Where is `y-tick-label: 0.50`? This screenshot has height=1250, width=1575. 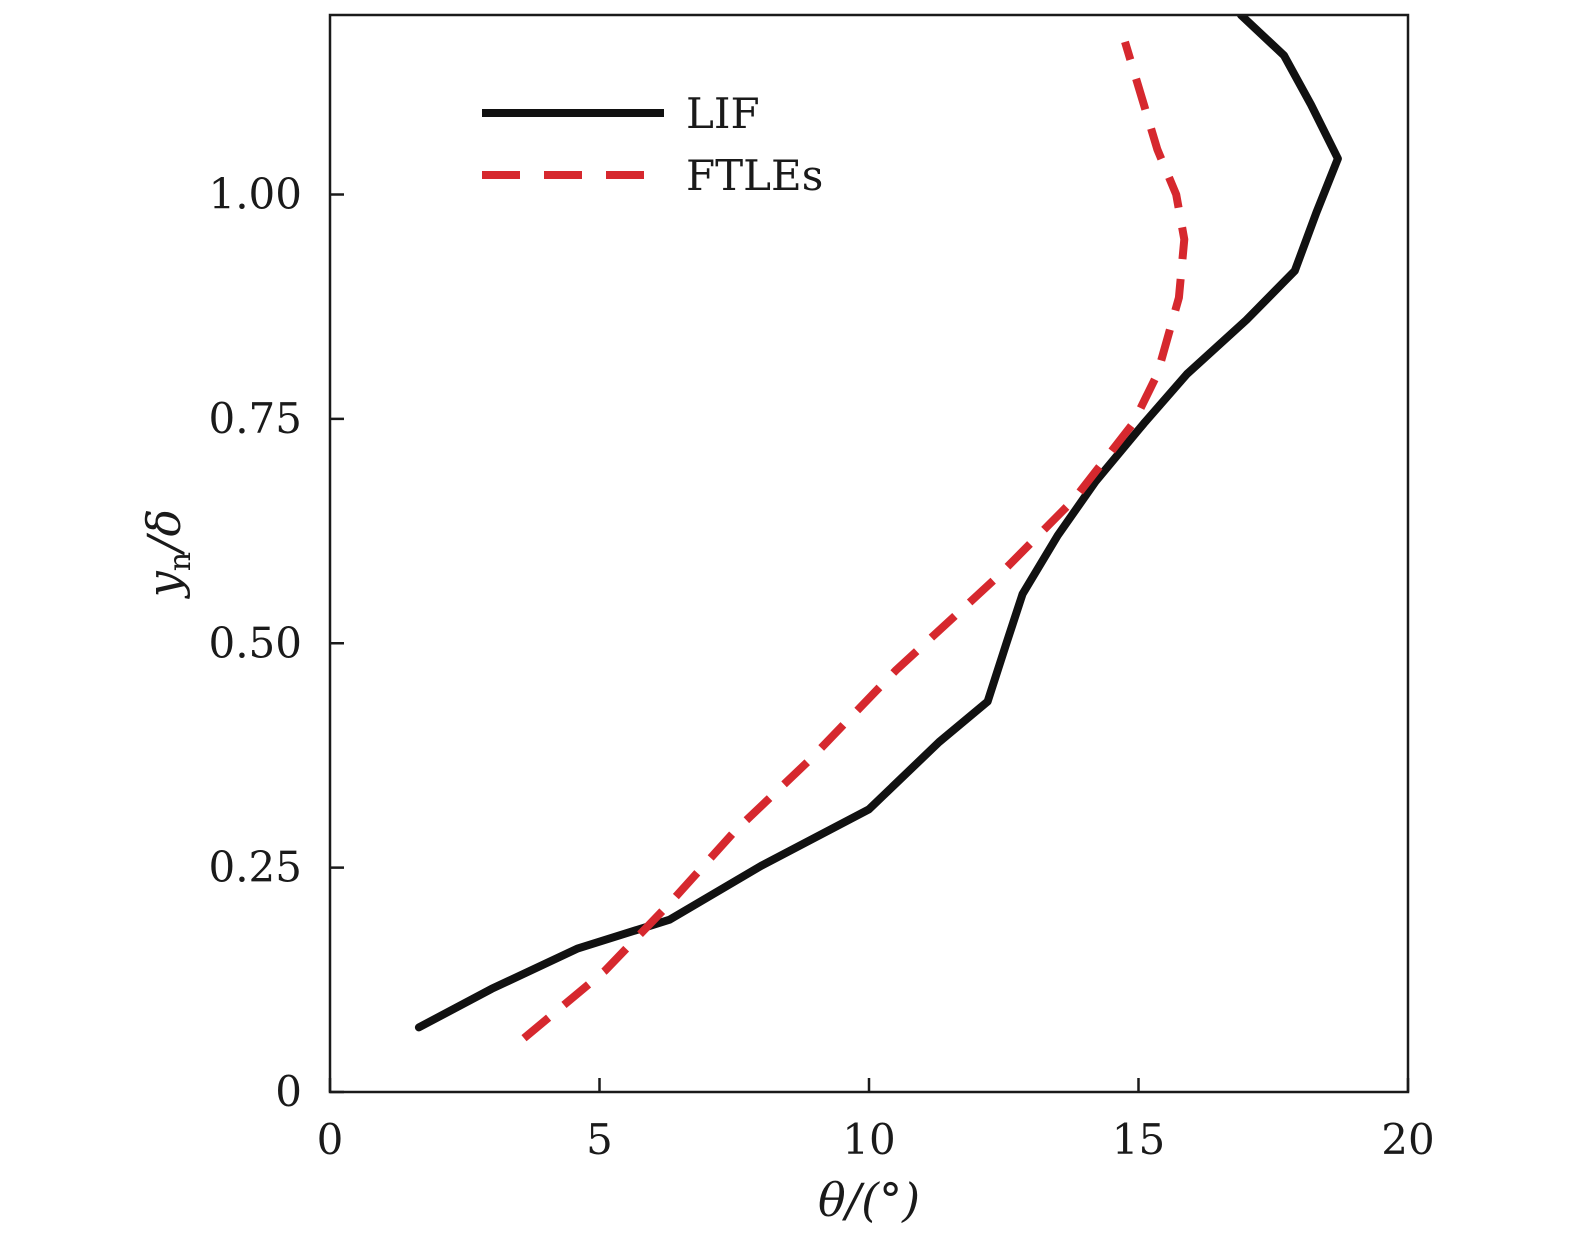 y-tick-label: 0.50 is located at coordinates (255, 642).